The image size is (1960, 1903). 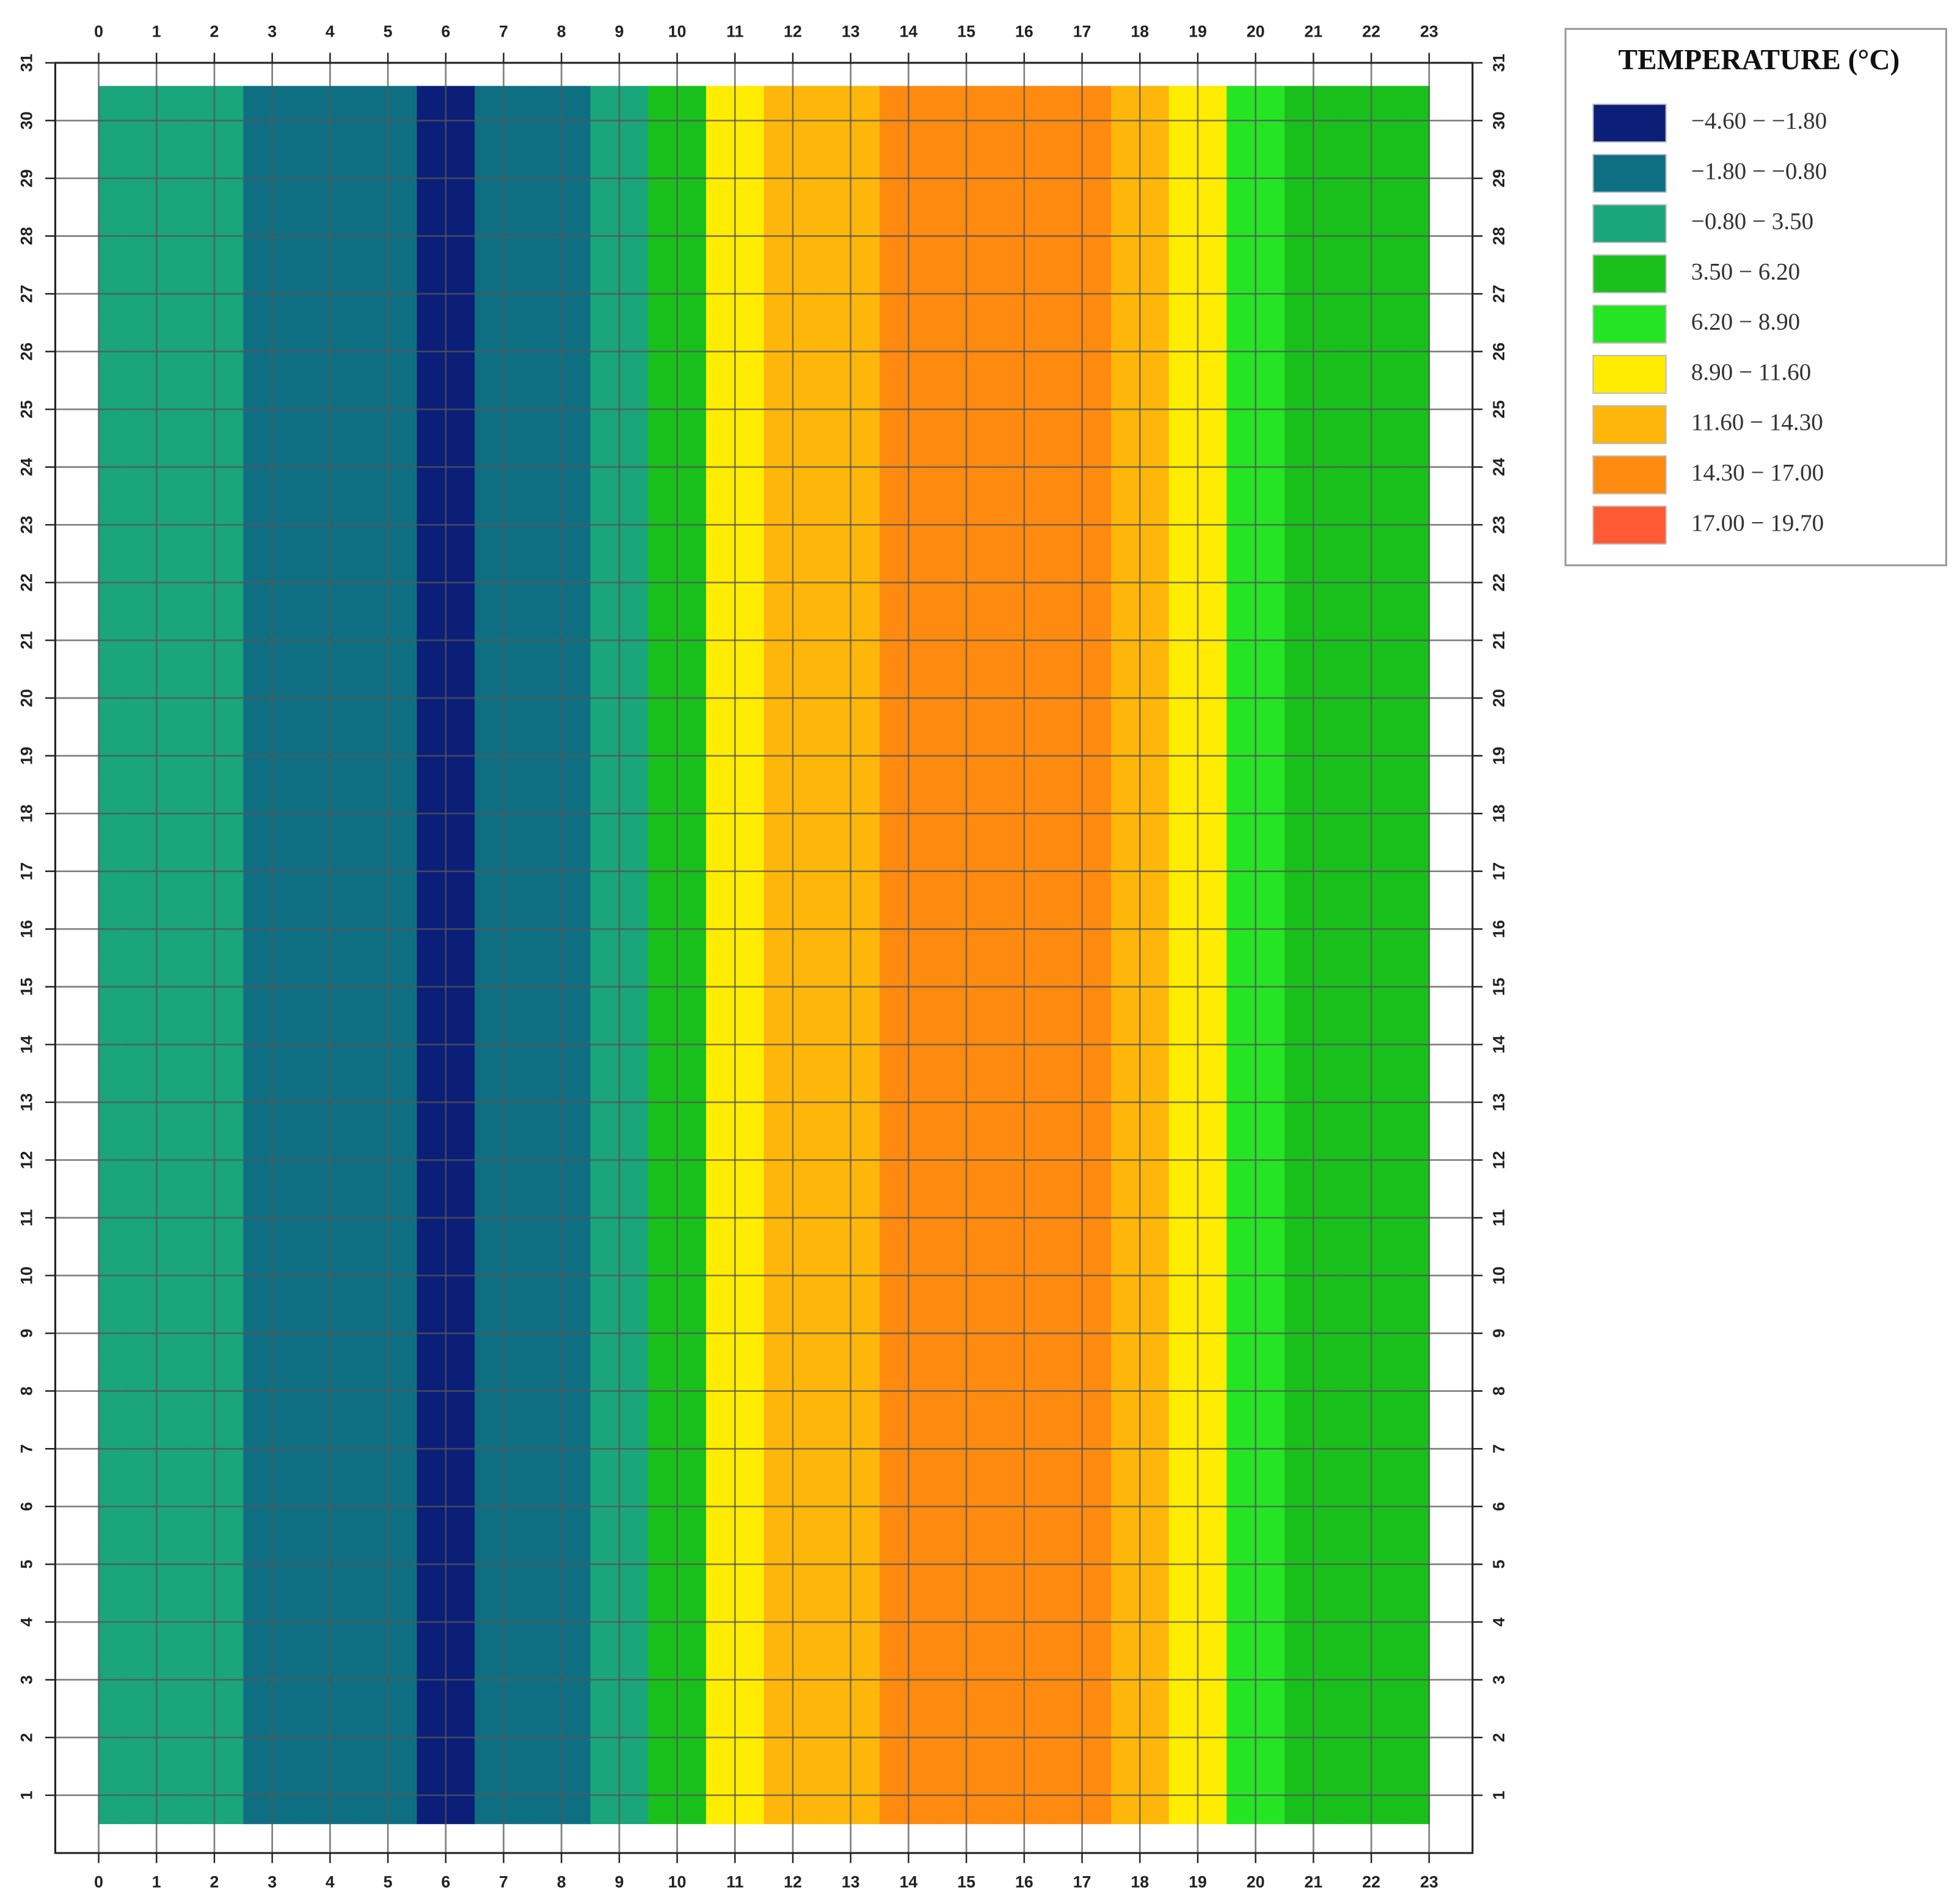 I want to click on legend-title: TEMPERATURE (°C), so click(x=1759, y=61).